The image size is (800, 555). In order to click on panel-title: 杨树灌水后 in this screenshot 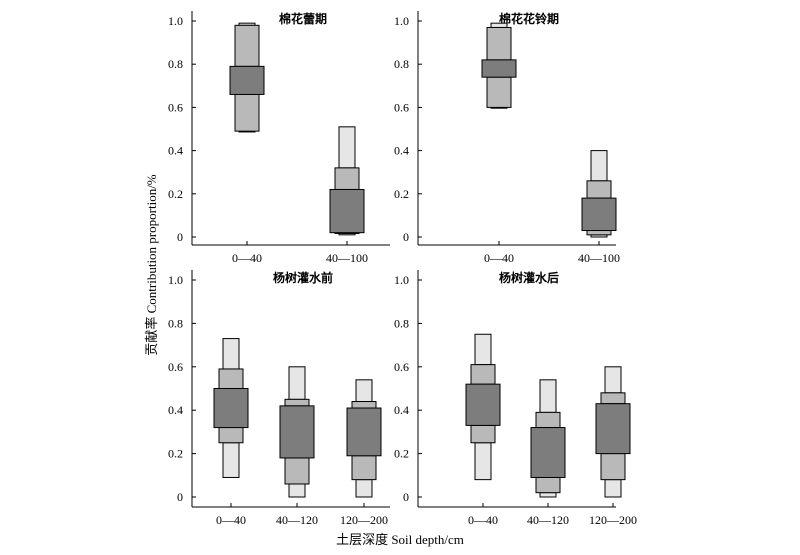, I will do `click(529, 277)`.